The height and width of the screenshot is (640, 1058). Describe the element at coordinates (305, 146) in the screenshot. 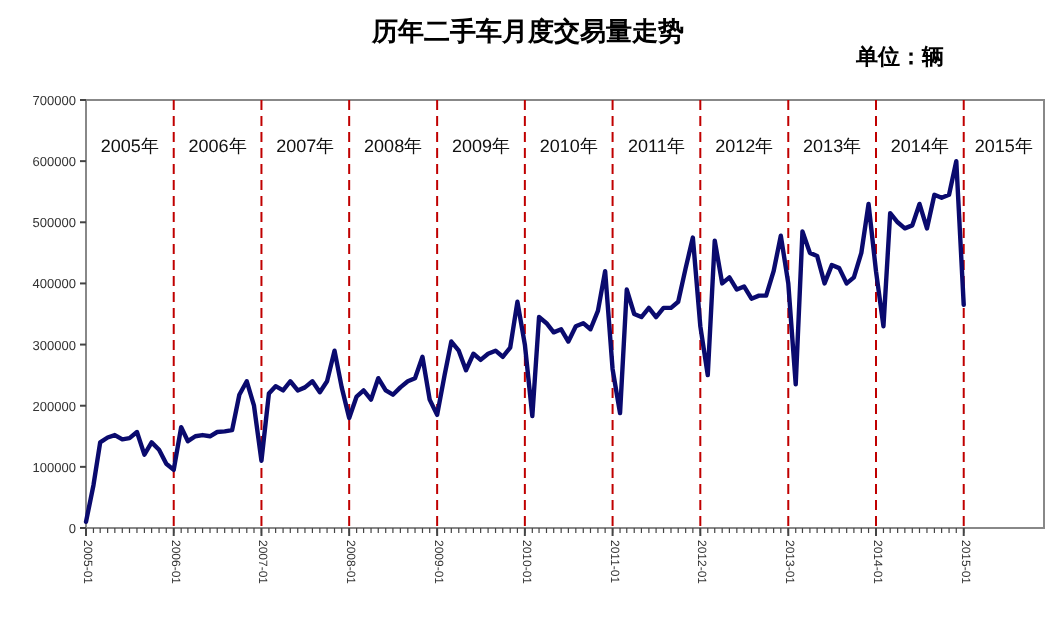

I see `annotation: 2007年` at that location.